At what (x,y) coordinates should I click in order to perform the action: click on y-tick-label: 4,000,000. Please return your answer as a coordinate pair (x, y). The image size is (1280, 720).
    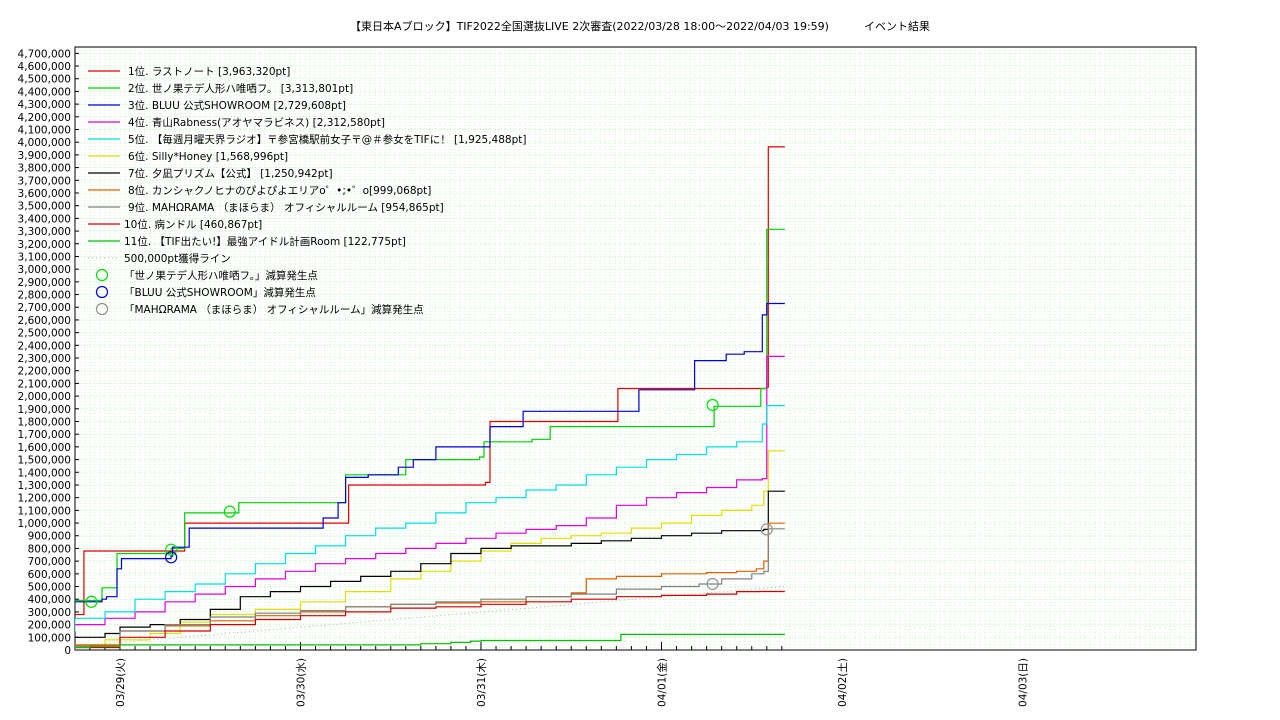
    Looking at the image, I should click on (44, 143).